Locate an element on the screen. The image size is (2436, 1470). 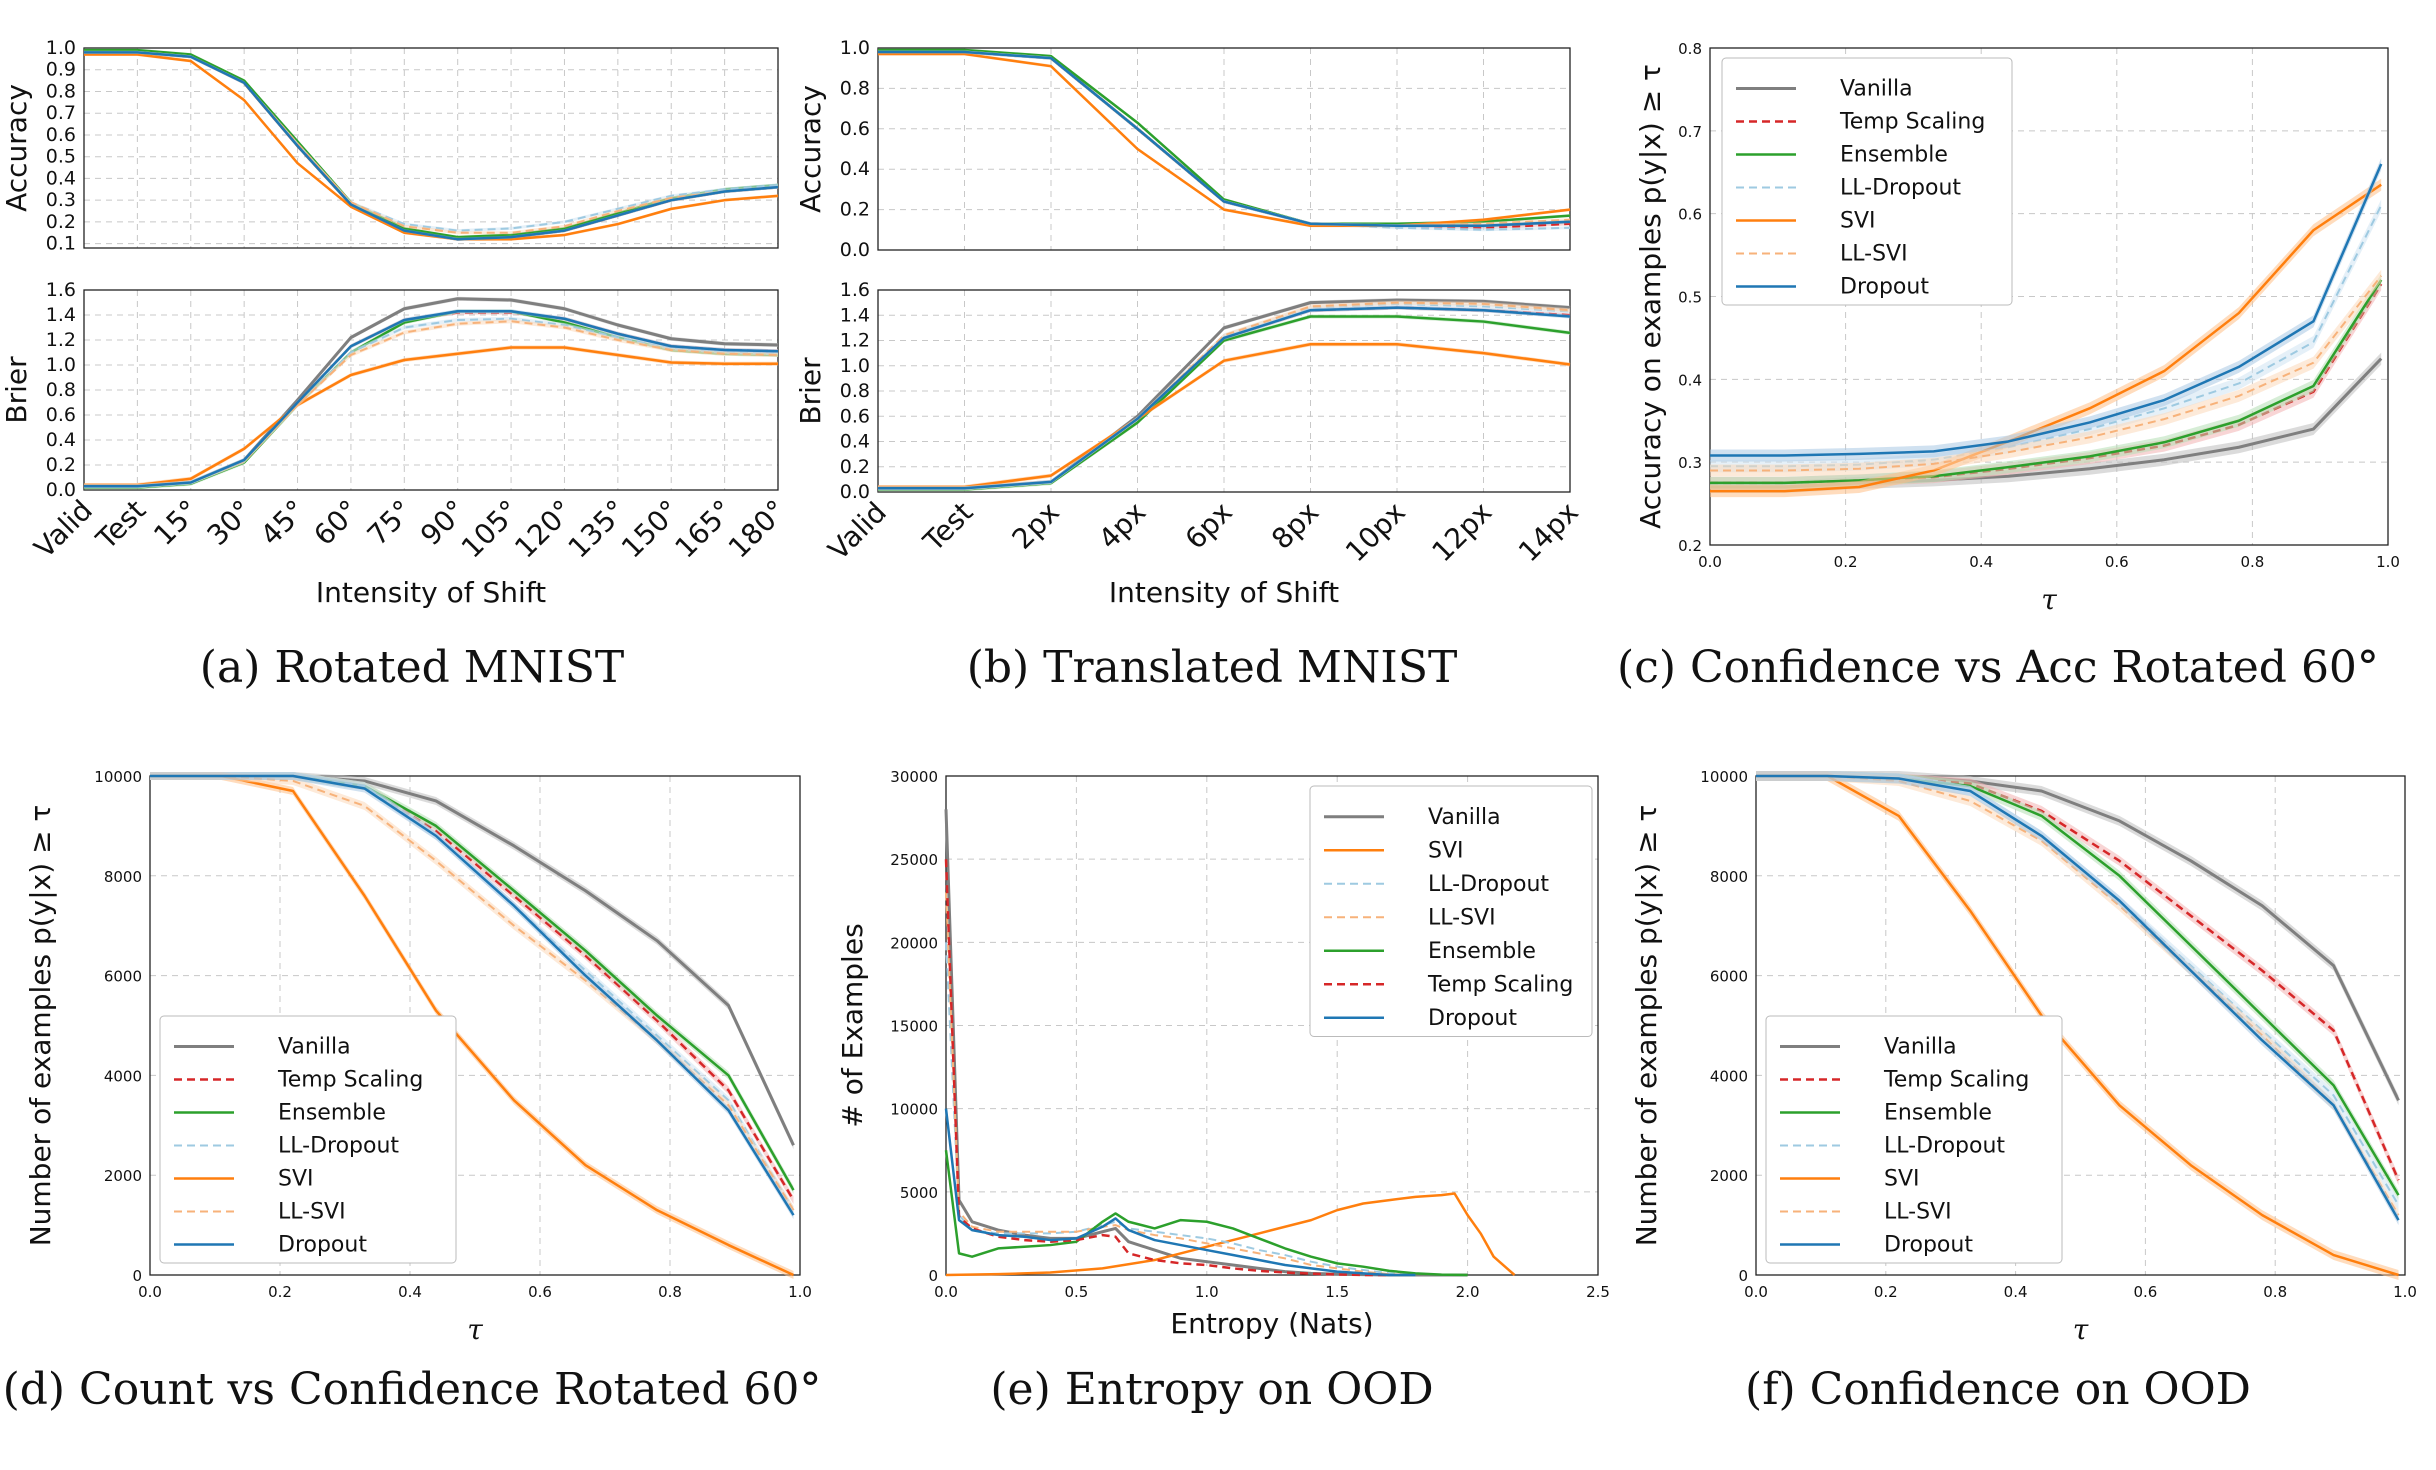
series-line-a0-vanilla is located at coordinates (431, 145).